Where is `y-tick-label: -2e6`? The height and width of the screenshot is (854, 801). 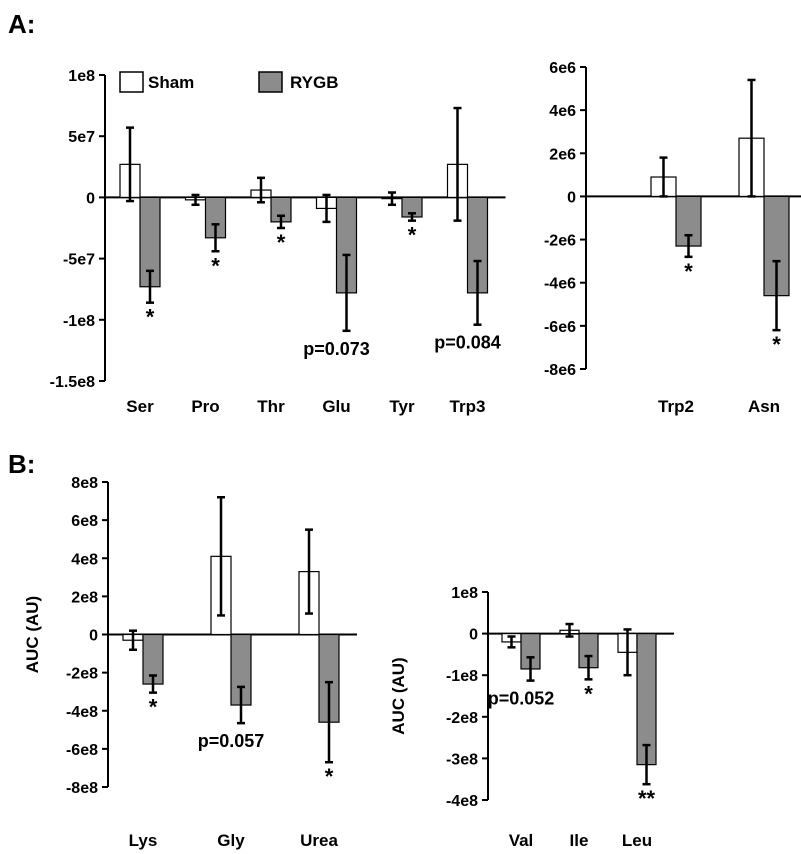 y-tick-label: -2e6 is located at coordinates (560, 241).